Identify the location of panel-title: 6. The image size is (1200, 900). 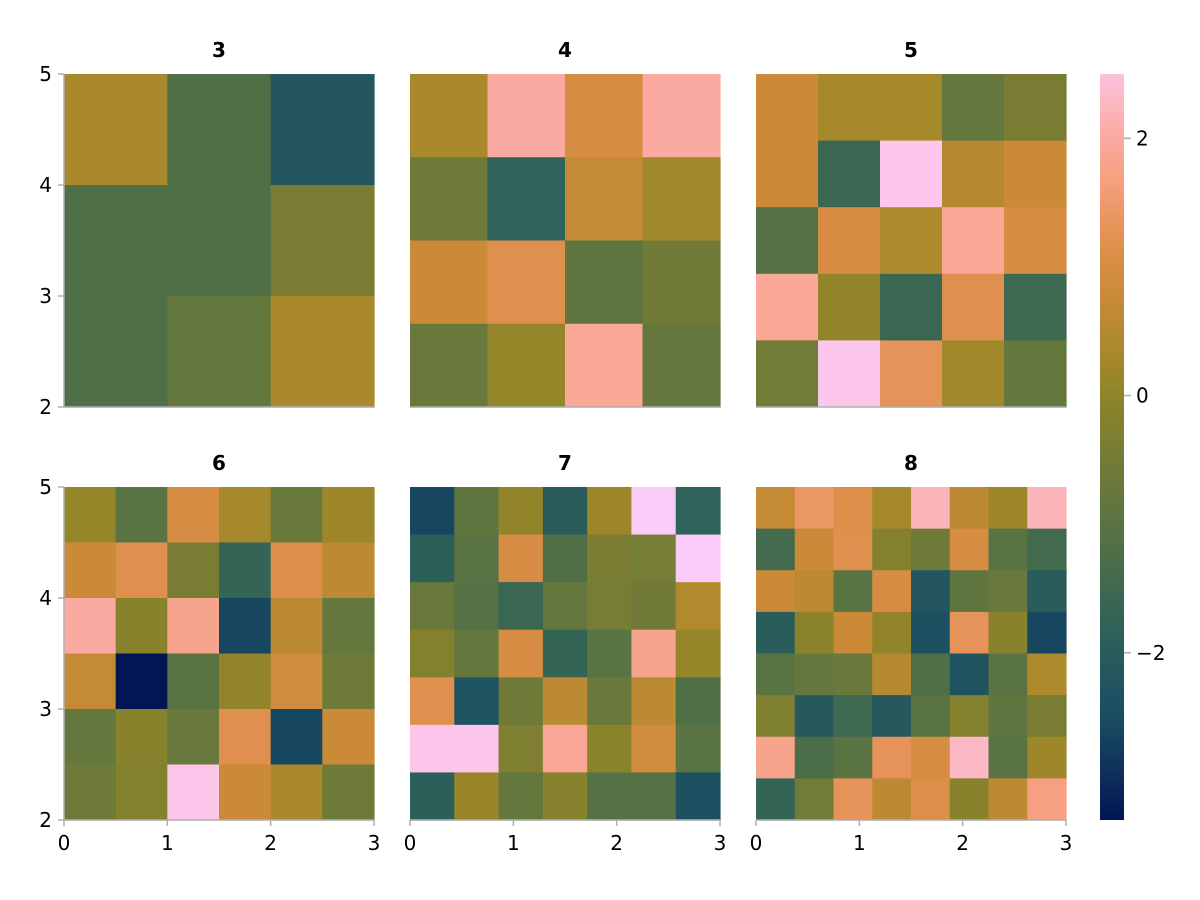
(219, 463).